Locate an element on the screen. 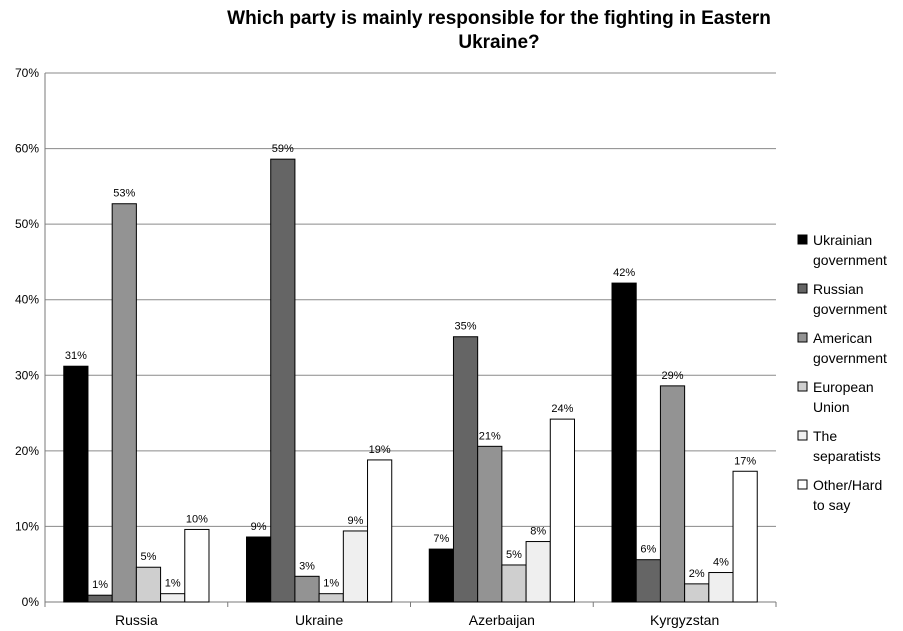  x-category-label: Azerbaijan is located at coordinates (502, 620).